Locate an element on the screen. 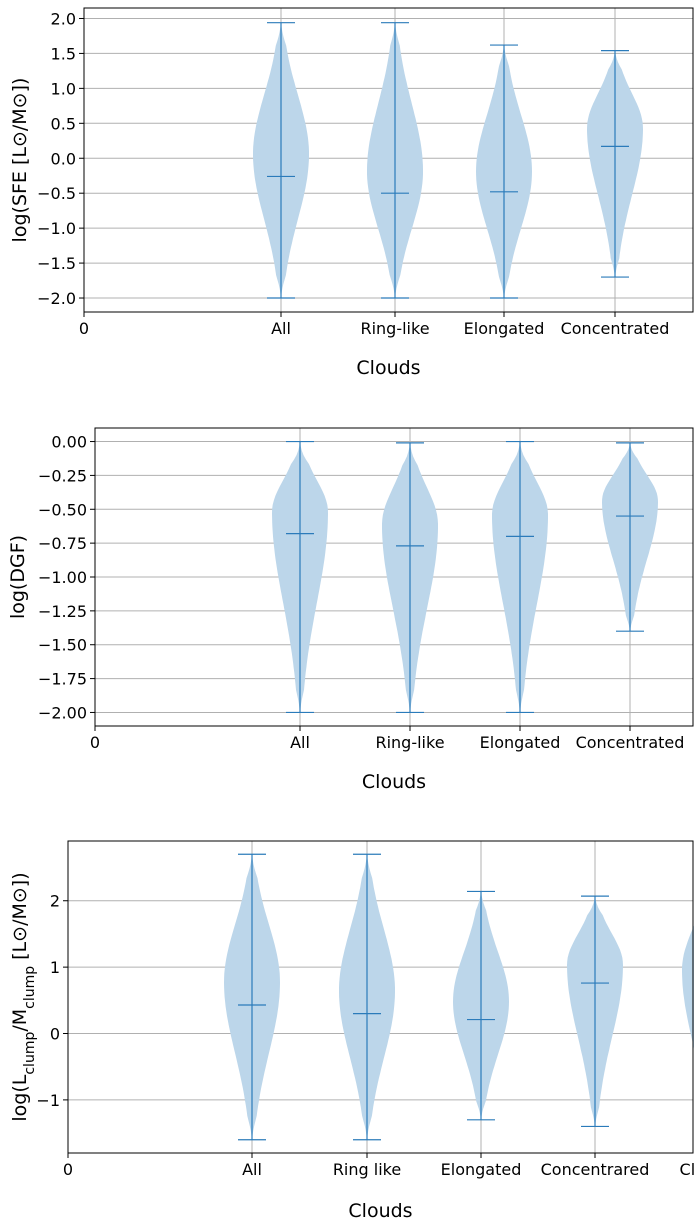  y-tick-label: −1.25 is located at coordinates (62, 611).